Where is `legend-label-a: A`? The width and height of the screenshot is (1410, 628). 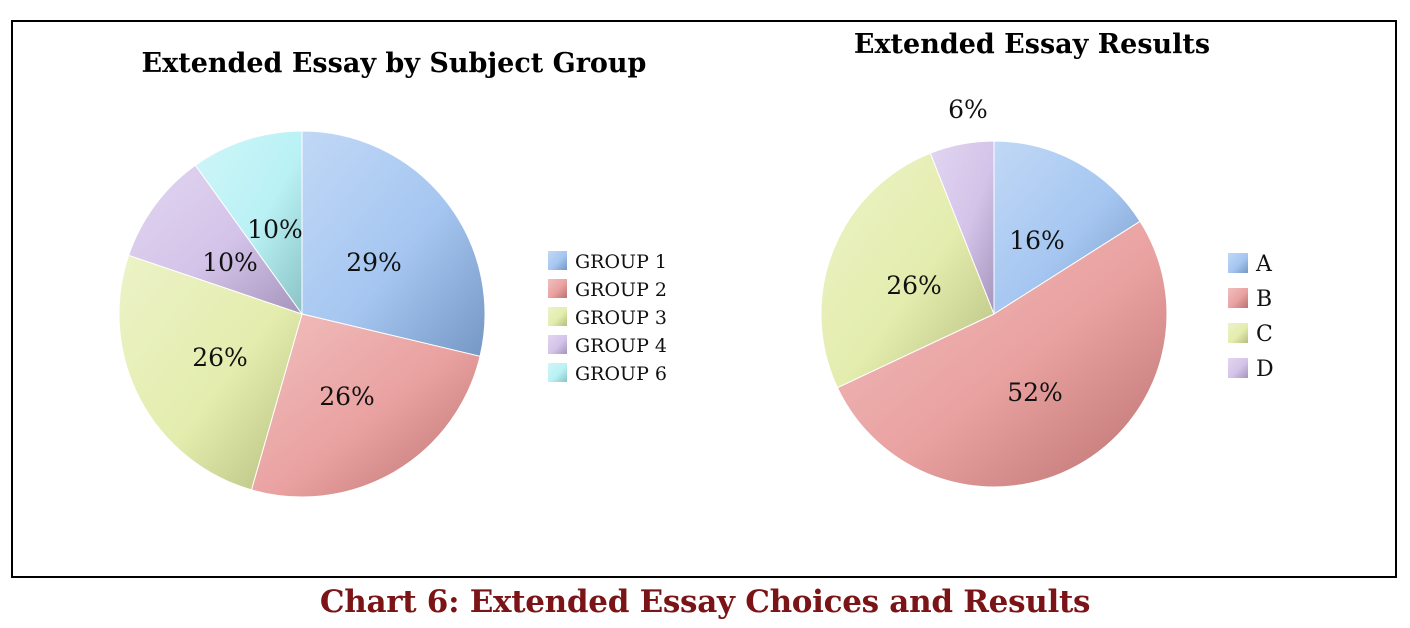 legend-label-a: A is located at coordinates (1264, 264).